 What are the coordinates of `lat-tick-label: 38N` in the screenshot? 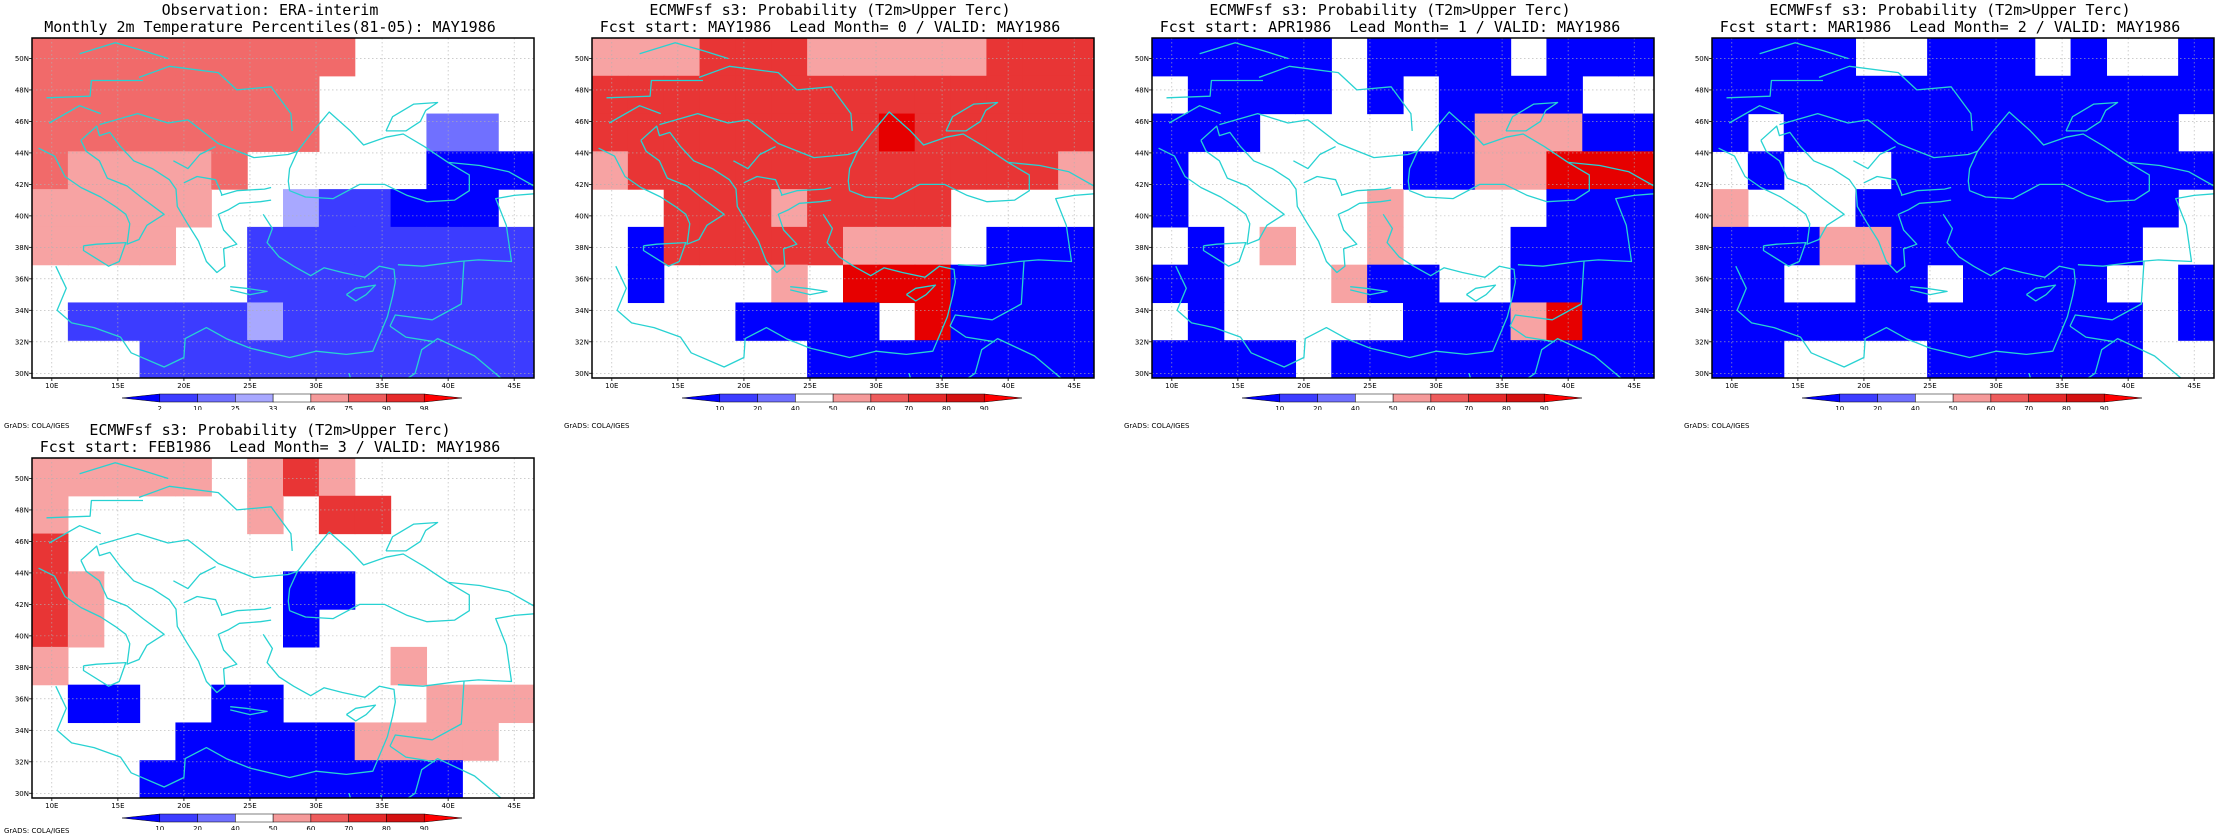 It's located at (1702, 248).